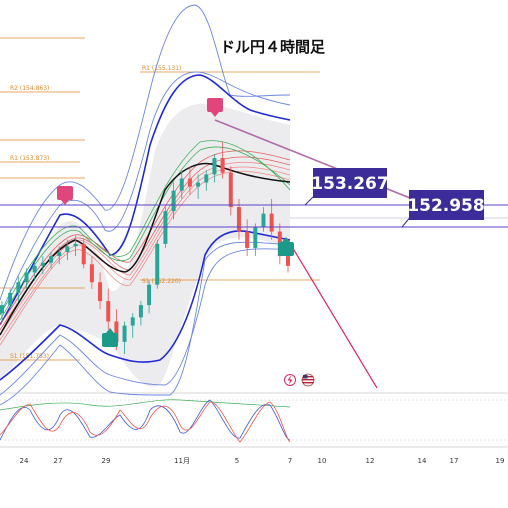 This screenshot has width=508, height=508. I want to click on price-box-152958-text: 152.958, so click(445, 206).